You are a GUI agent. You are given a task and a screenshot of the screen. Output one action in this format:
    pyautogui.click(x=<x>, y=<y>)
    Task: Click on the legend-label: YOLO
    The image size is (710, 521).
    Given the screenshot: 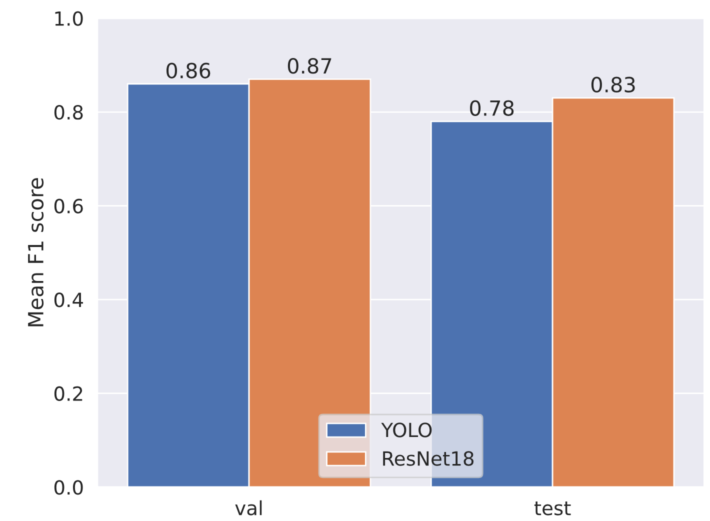 What is the action you would take?
    pyautogui.click(x=406, y=430)
    